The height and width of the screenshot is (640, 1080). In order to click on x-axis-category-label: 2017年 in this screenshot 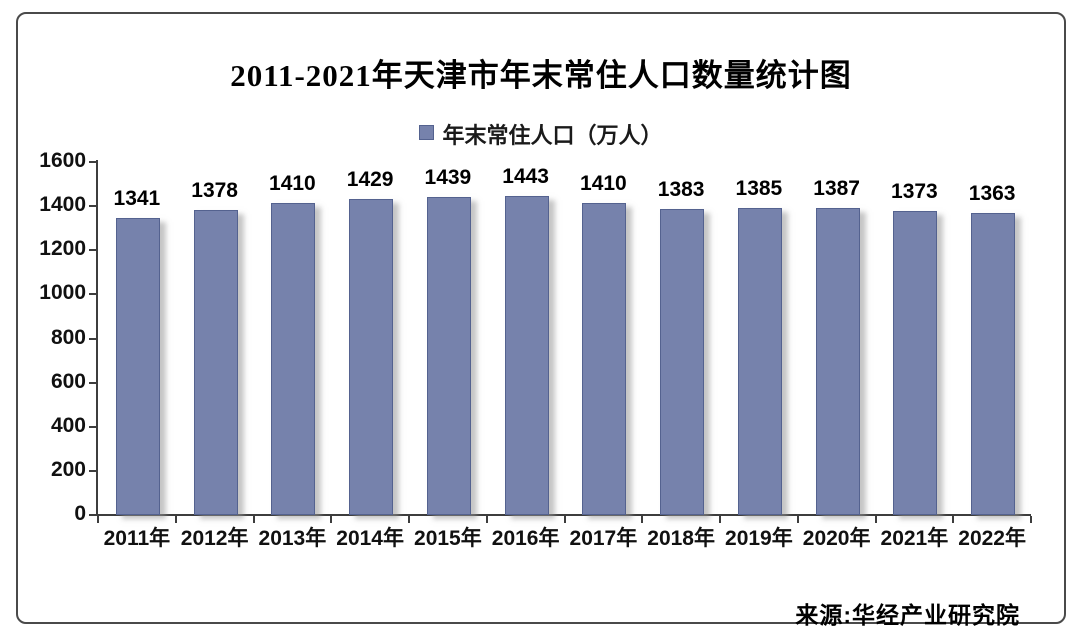, I will do `click(603, 538)`.